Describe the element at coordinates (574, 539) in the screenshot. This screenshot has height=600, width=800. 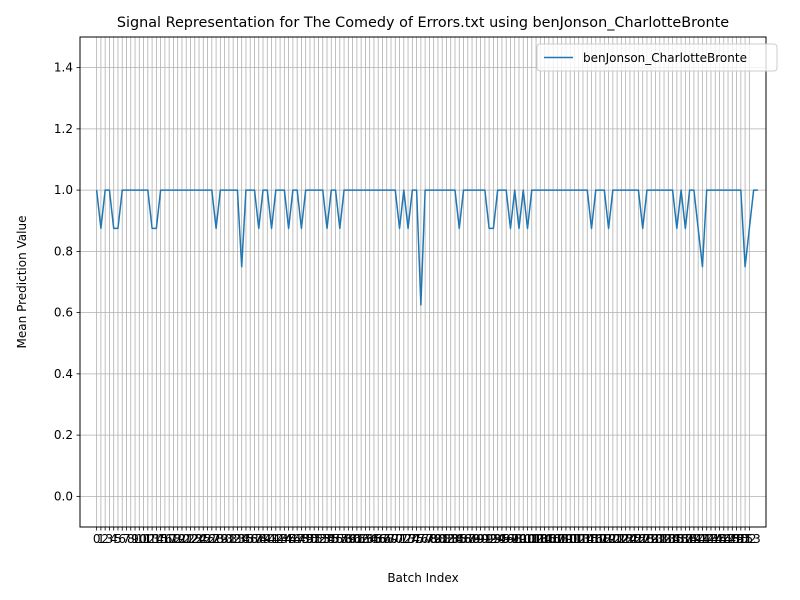
I see `x-tick-label: 112` at that location.